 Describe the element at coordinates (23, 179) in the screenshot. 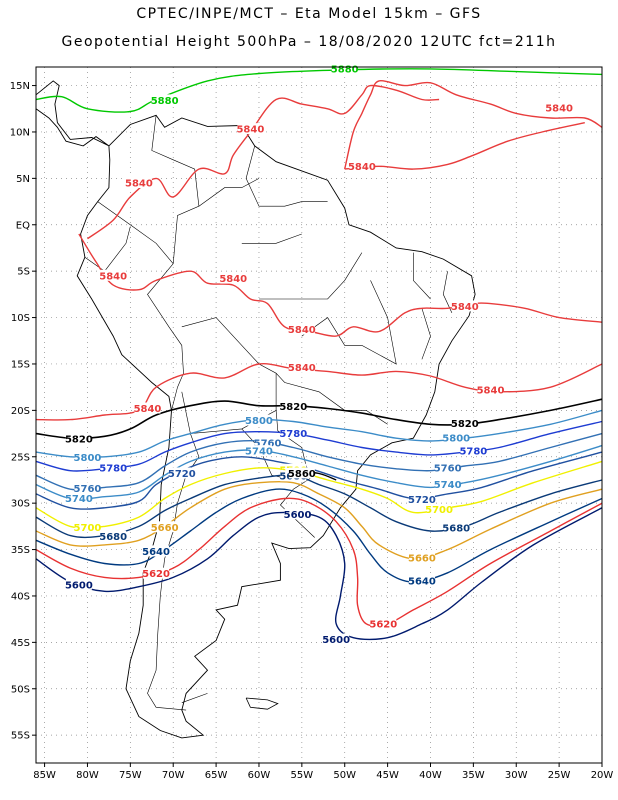

I see `tick-label-lat: 5N` at that location.